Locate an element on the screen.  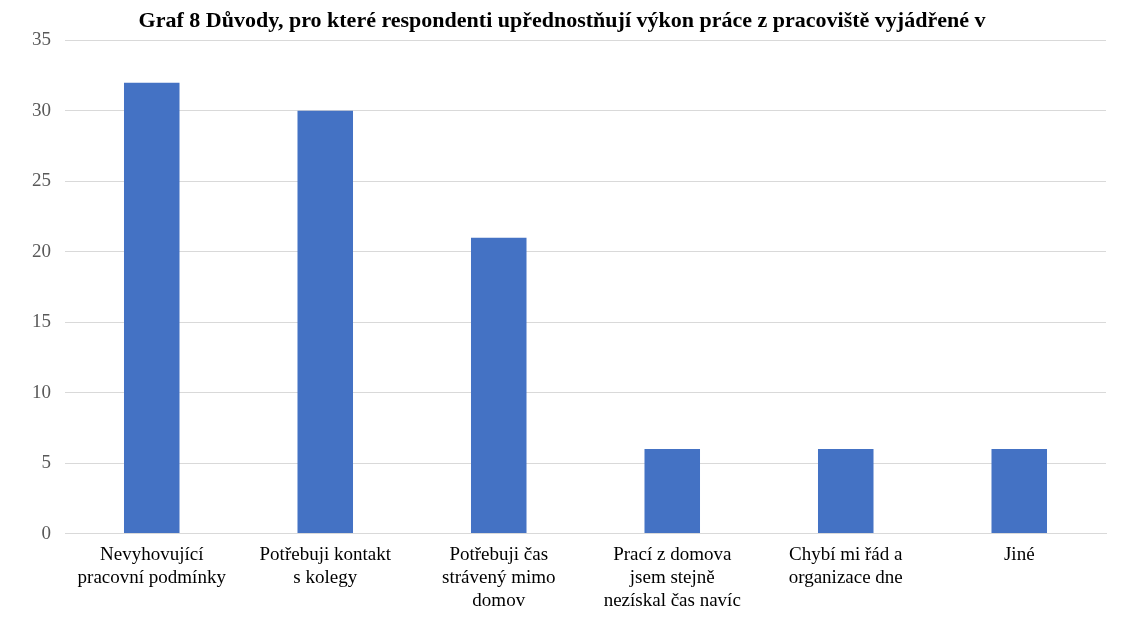
x-tick-label: Potřebuji kontakt s kolegy is located at coordinates (325, 564).